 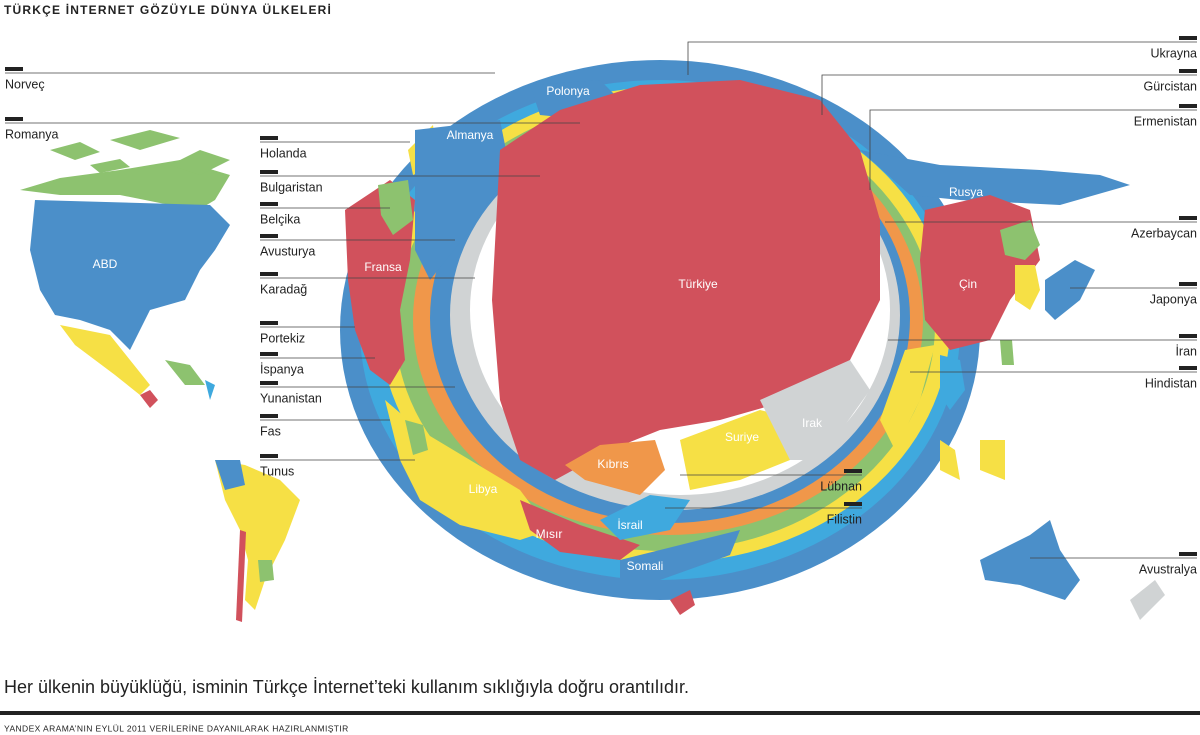 I want to click on country-label: Suriye, so click(x=742, y=437).